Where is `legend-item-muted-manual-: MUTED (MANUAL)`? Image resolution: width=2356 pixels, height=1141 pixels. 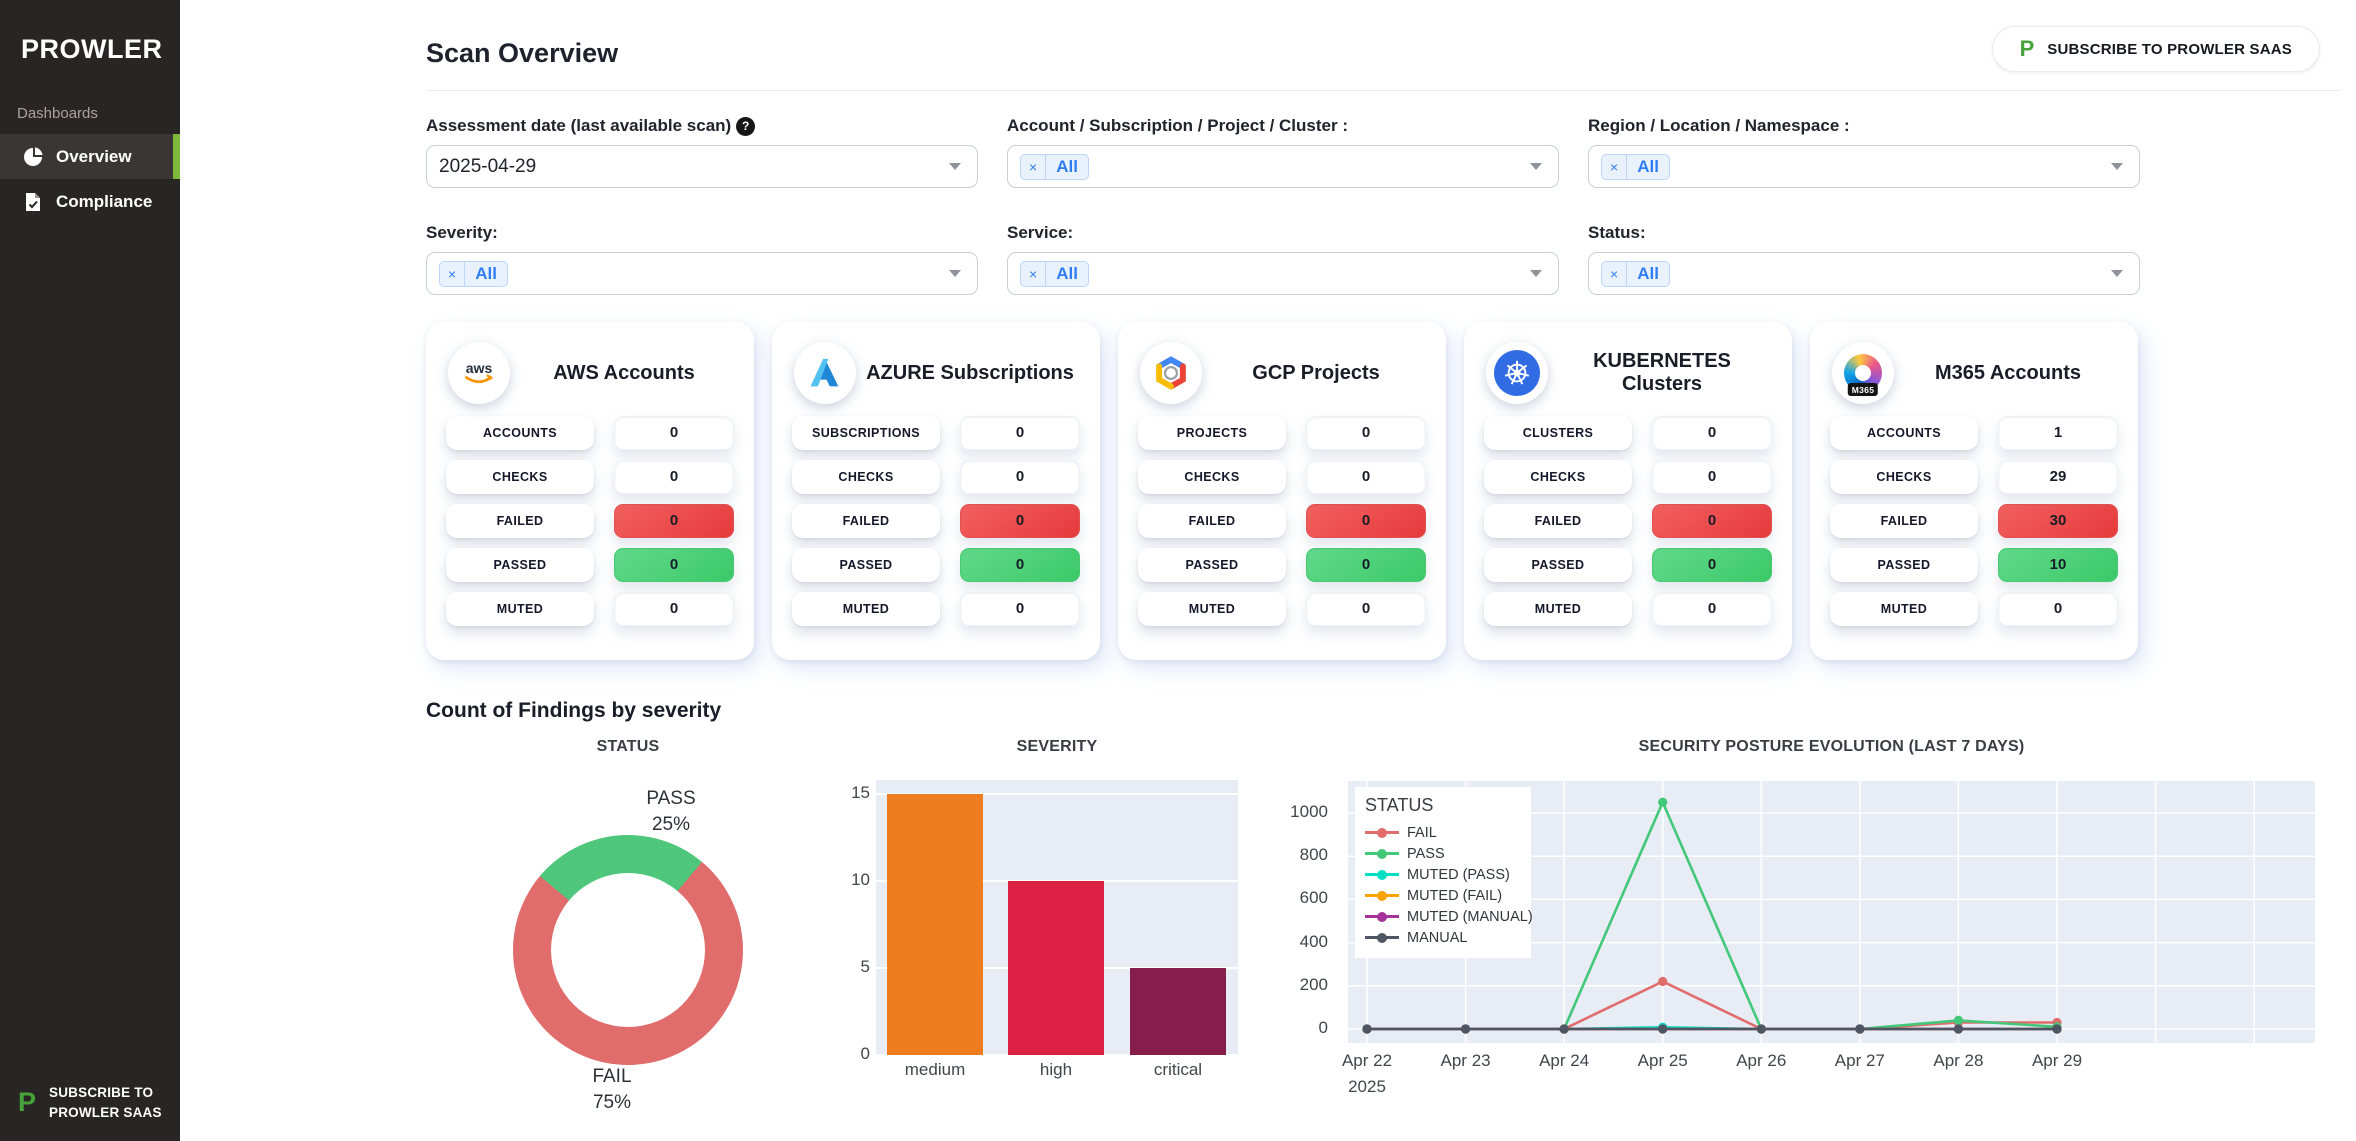 legend-item-muted-manual-: MUTED (MANUAL) is located at coordinates (1449, 916).